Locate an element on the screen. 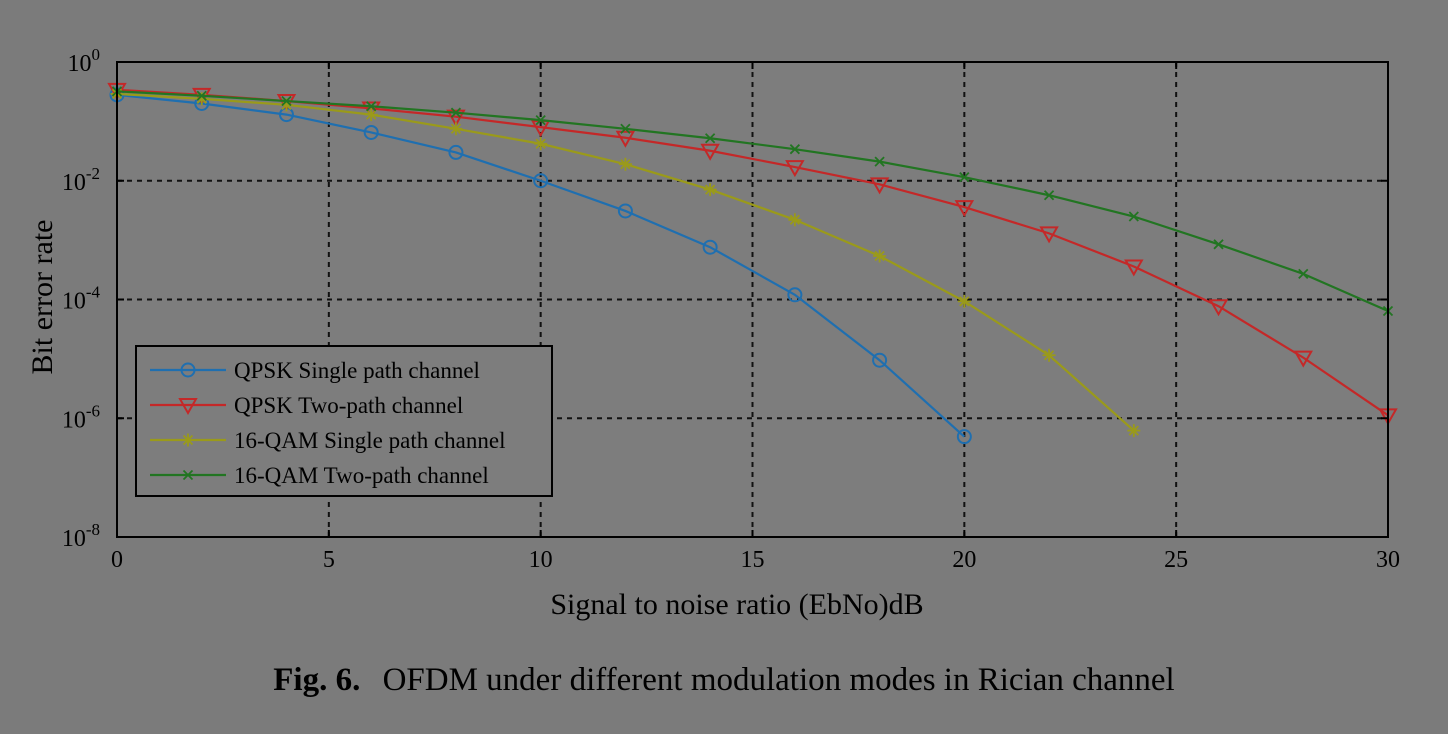  y-tick-label: 10⁻⁸ is located at coordinates (81, 536).